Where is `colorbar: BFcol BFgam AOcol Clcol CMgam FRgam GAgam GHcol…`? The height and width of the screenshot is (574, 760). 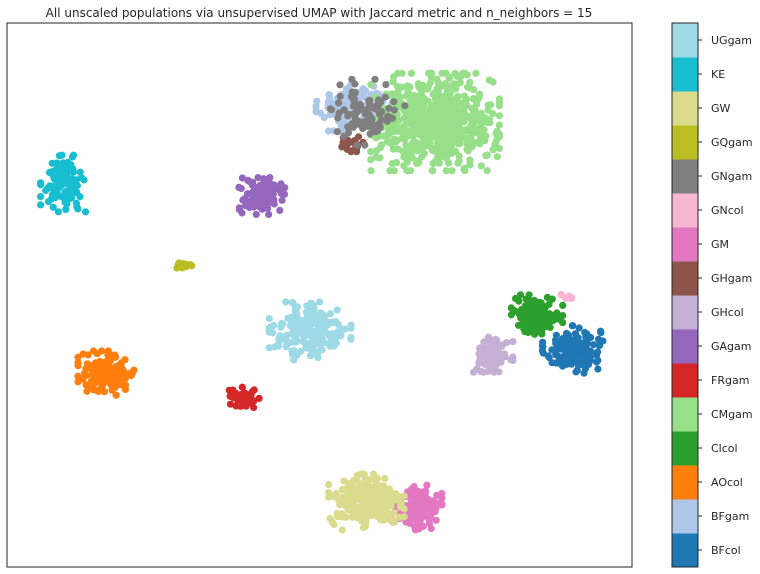 colorbar: BFcol BFgam AOcol Clcol CMgam FRgam GAgam GHcol… is located at coordinates (712, 295).